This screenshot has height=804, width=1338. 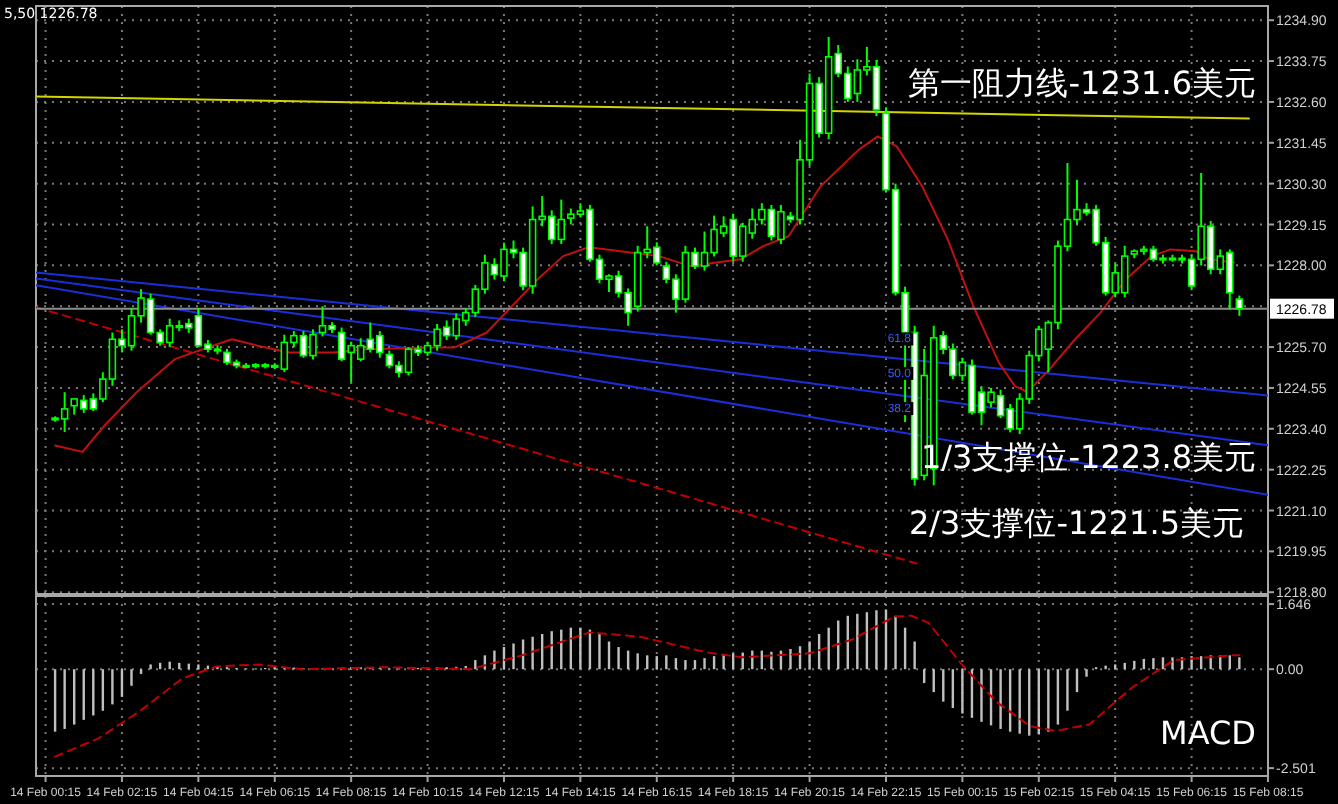 What do you see at coordinates (1208, 733) in the screenshot?
I see `annotation: MACD` at bounding box center [1208, 733].